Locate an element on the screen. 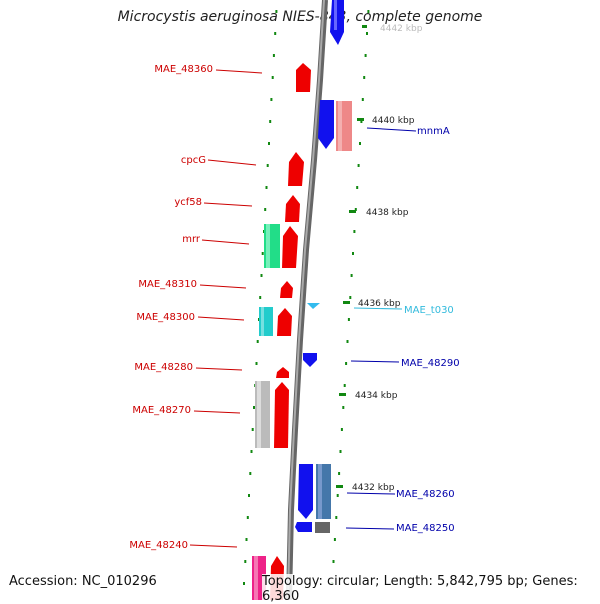 The image size is (600, 604). gene-label-cpcg: cpcG is located at coordinates (193, 160).